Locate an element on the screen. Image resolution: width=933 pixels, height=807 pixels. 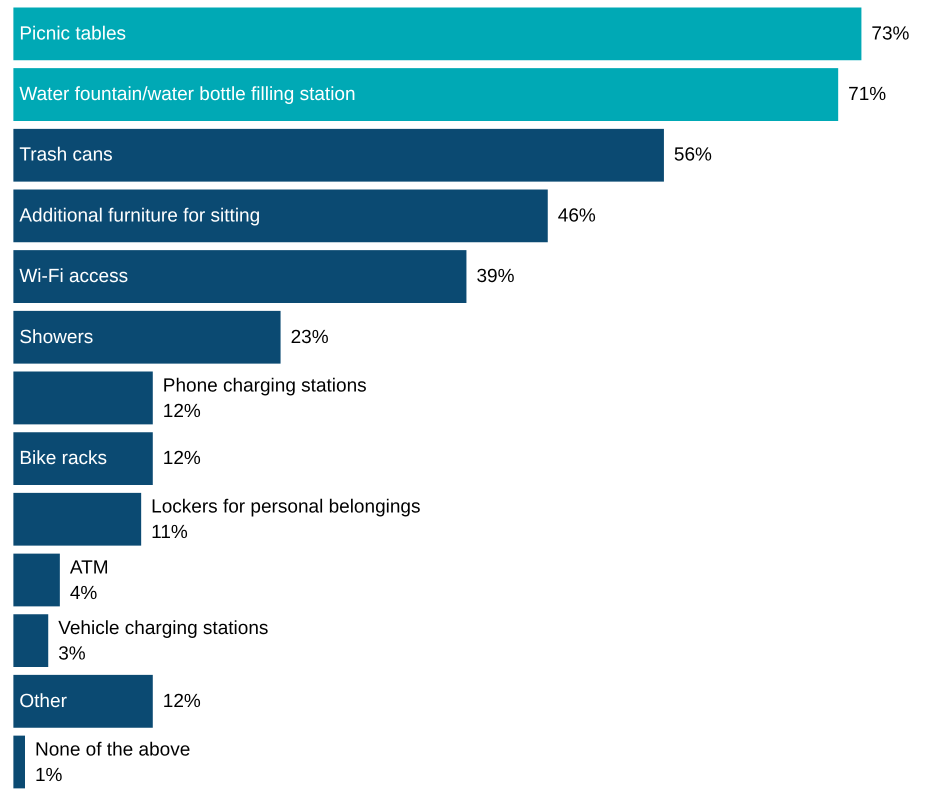
y-tick-label: Bike racks is located at coordinates (63, 459).